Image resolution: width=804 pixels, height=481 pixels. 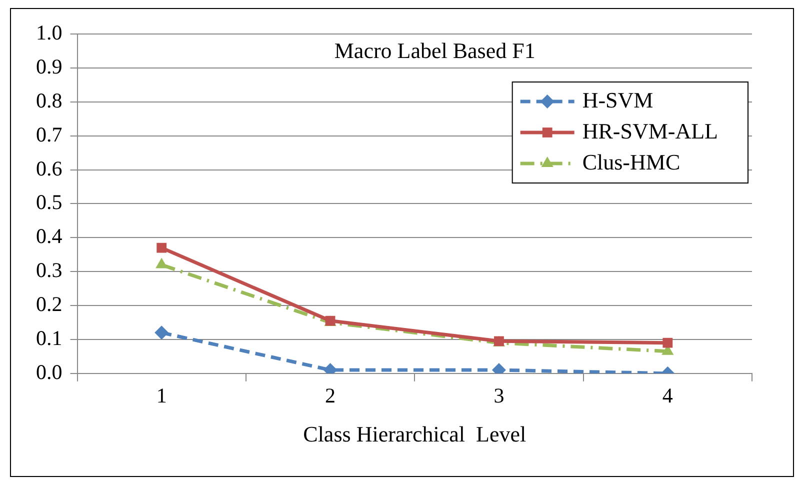 I want to click on legend-label: Clus-HMC, so click(x=631, y=161).